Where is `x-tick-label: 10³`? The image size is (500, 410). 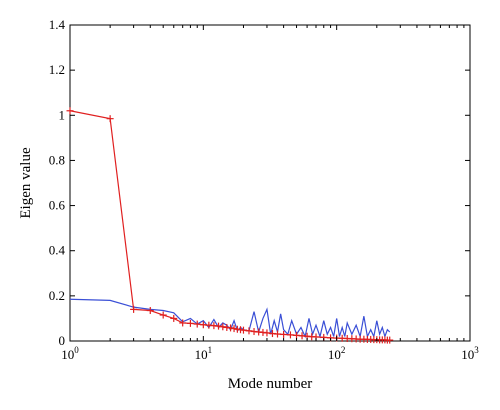
x-tick-label: 10³ is located at coordinates (470, 353).